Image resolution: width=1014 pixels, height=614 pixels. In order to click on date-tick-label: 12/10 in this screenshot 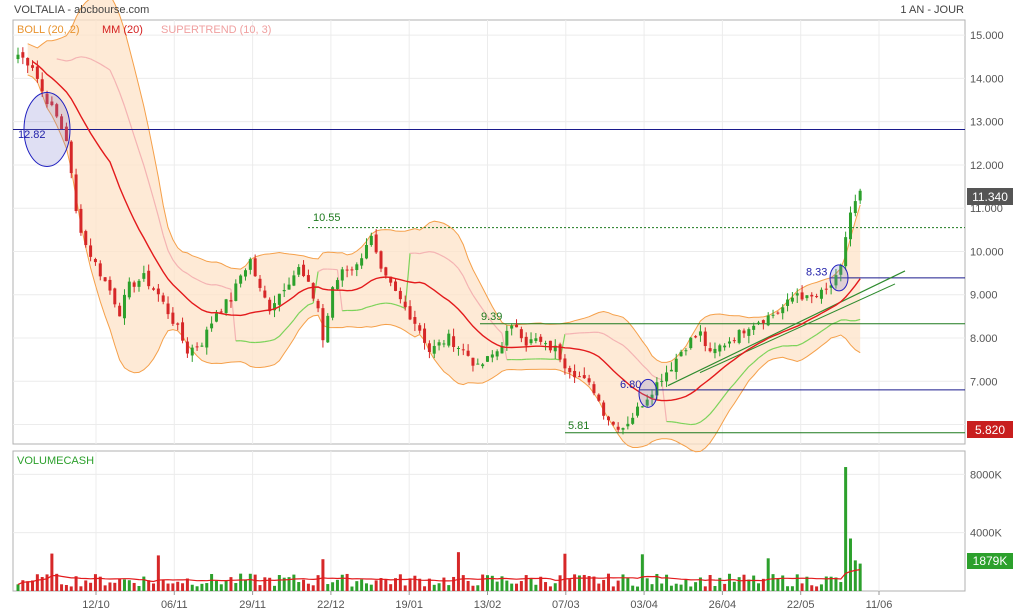, I will do `click(96, 605)`.